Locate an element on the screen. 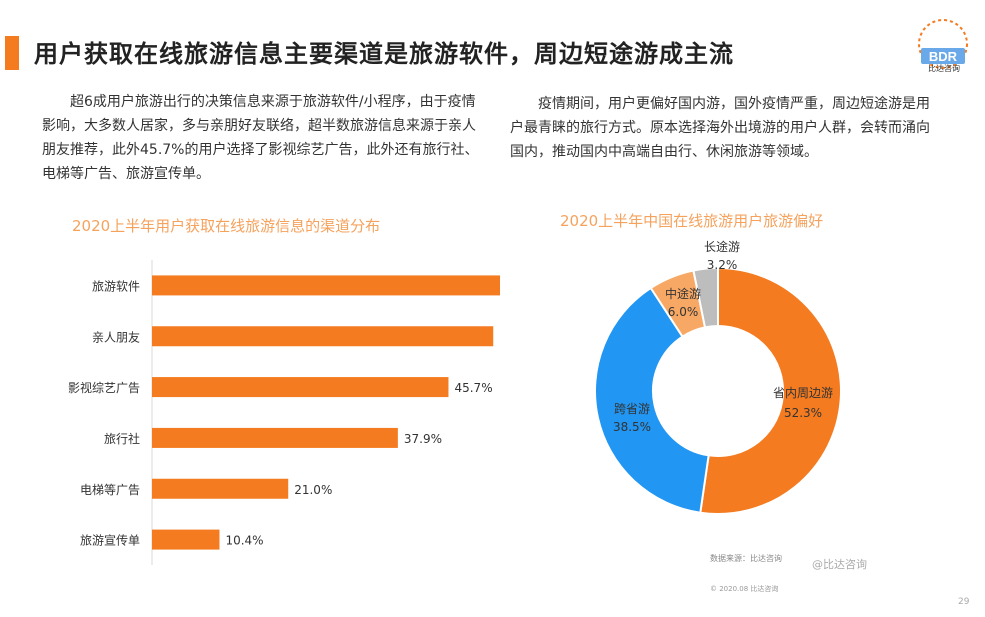  bar-category-label: 电梯等广告 is located at coordinates (110, 490).